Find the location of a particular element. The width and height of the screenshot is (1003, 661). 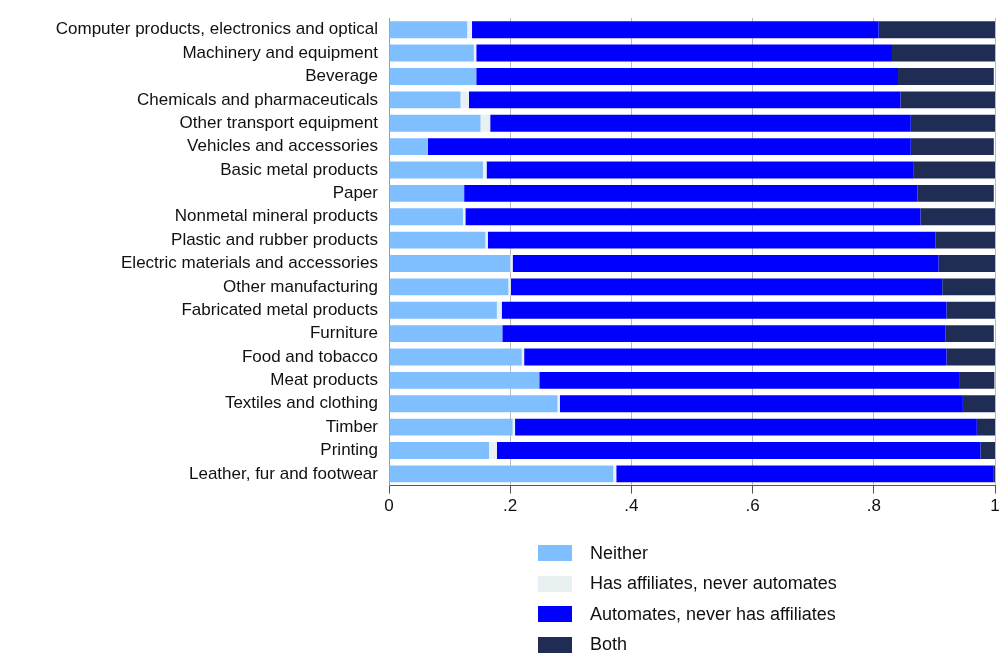

y-tick-label: Printing is located at coordinates (349, 450).